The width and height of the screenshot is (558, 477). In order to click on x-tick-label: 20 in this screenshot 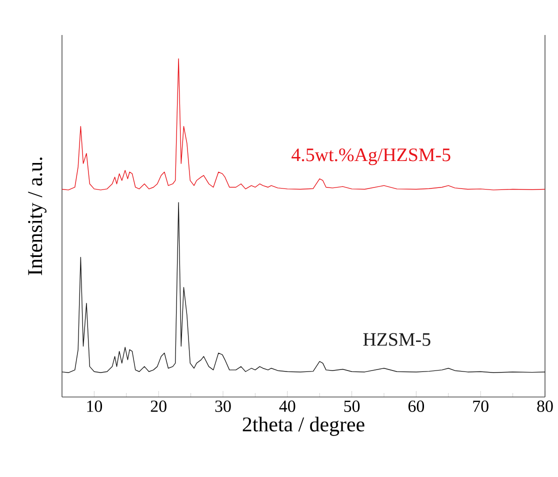, I will do `click(158, 406)`.